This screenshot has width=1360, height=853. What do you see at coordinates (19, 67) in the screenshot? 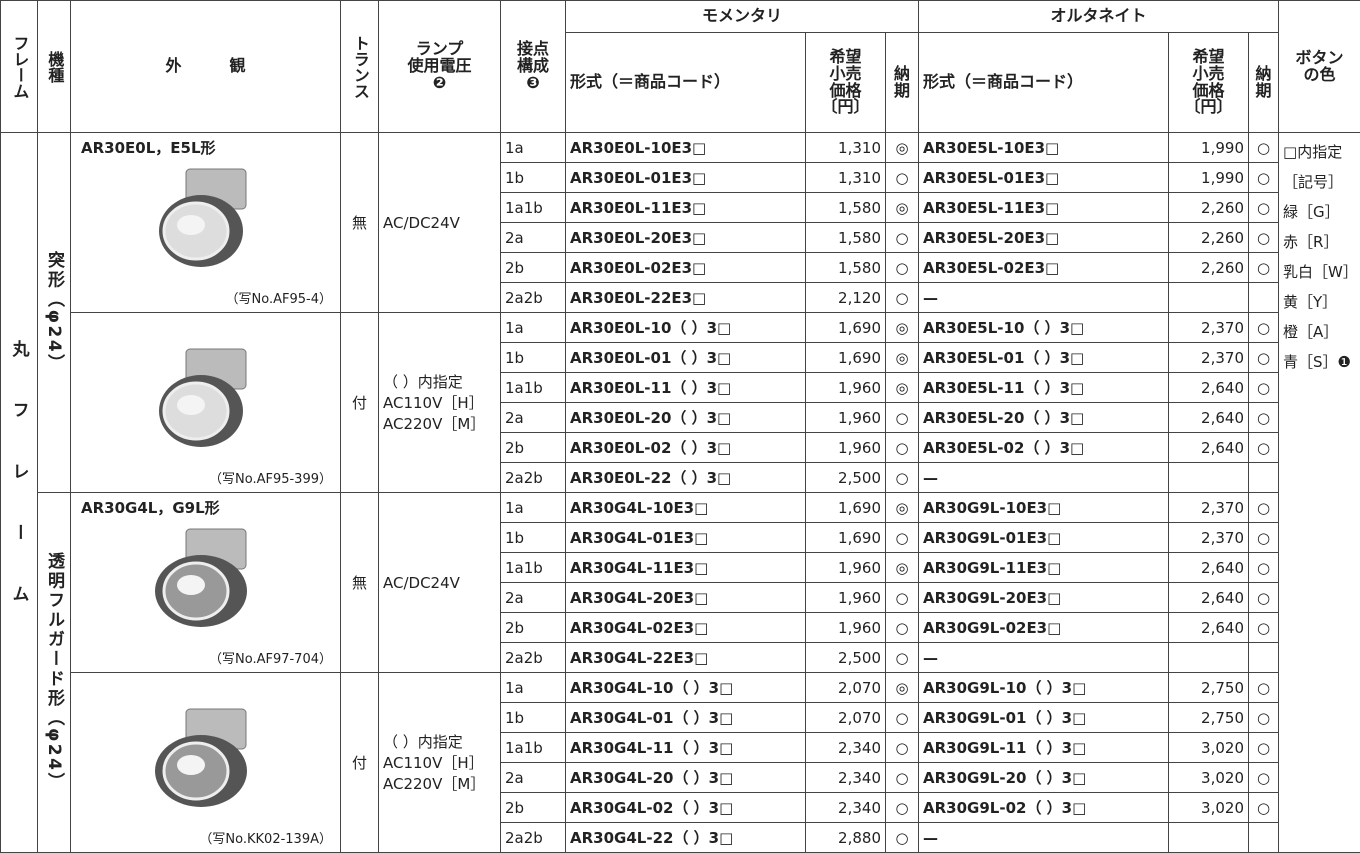
I see `frame-header-text: フレーム` at bounding box center [19, 67].